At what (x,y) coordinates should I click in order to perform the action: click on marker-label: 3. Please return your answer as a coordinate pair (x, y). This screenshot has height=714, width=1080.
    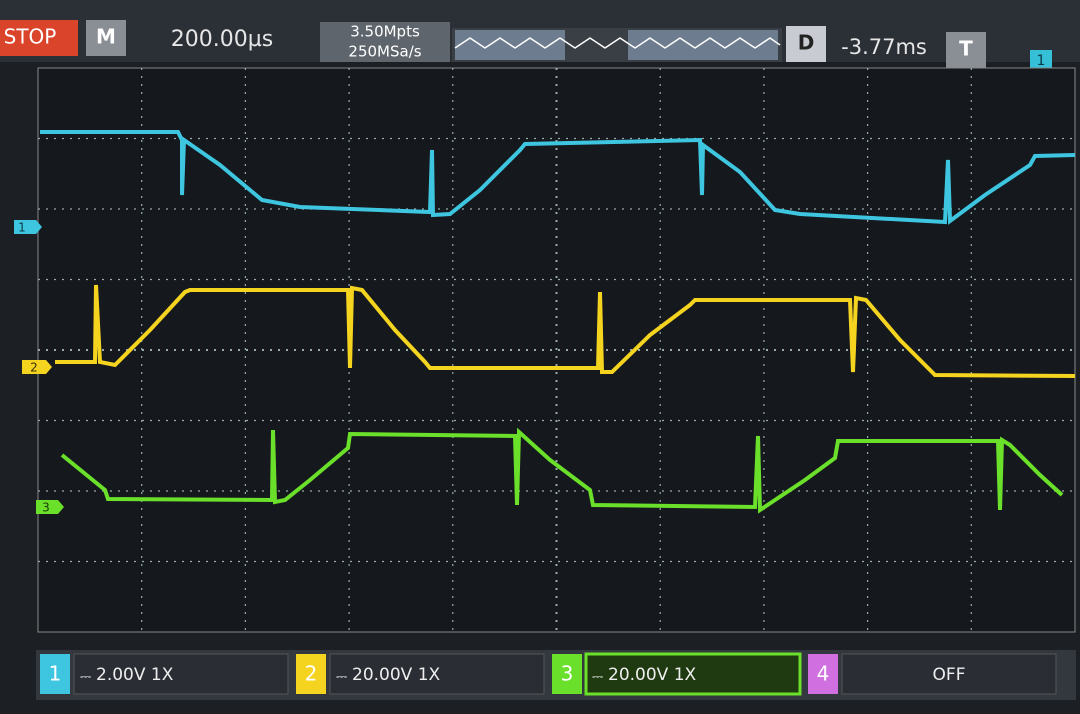
    Looking at the image, I should click on (46, 508).